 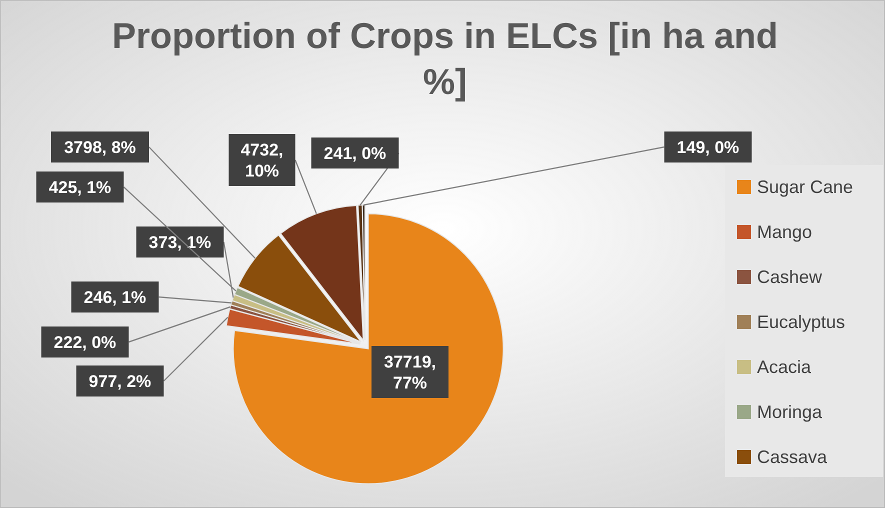 I want to click on data-label: 425, 1%, so click(x=80, y=187).